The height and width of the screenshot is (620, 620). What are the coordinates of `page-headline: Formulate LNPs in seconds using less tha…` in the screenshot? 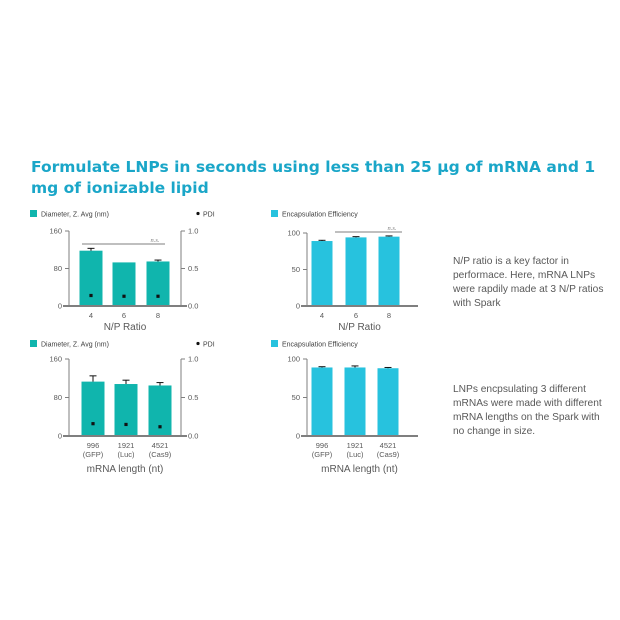 It's located at (313, 177).